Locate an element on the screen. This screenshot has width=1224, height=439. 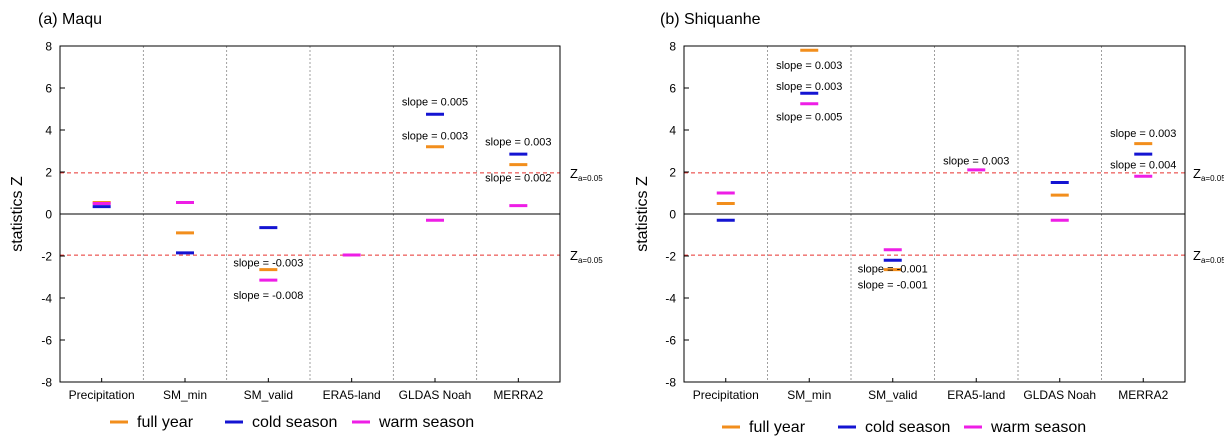
slope-annotation: slope = -0.008 is located at coordinates (268, 296).